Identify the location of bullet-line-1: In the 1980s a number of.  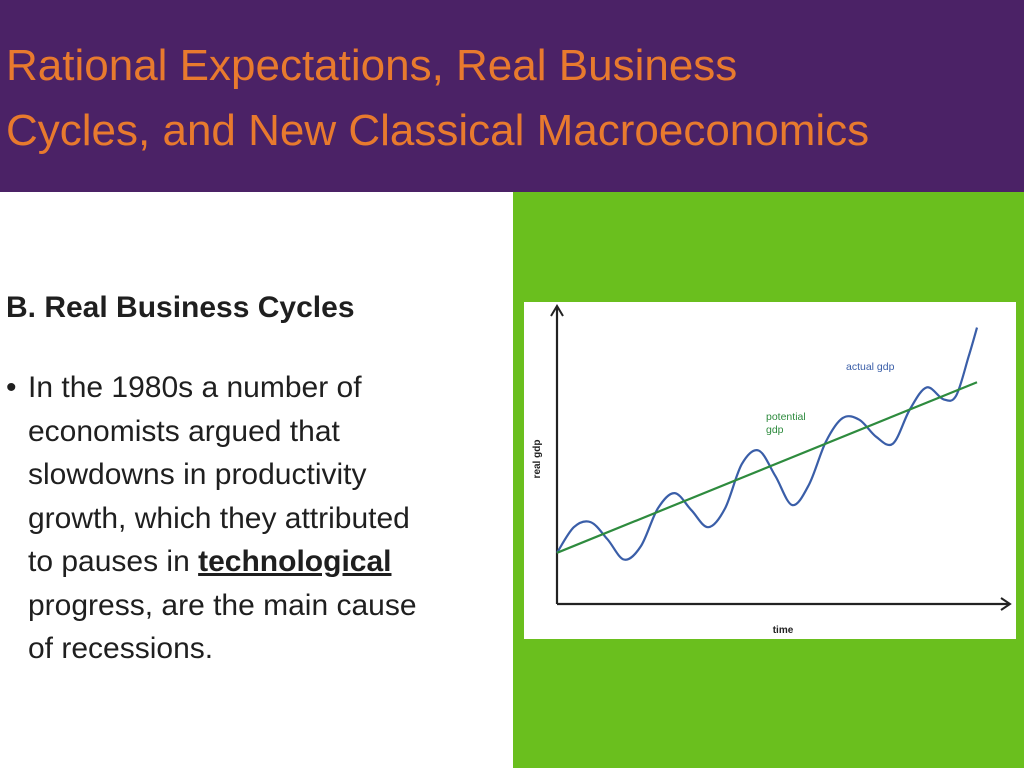
(195, 387).